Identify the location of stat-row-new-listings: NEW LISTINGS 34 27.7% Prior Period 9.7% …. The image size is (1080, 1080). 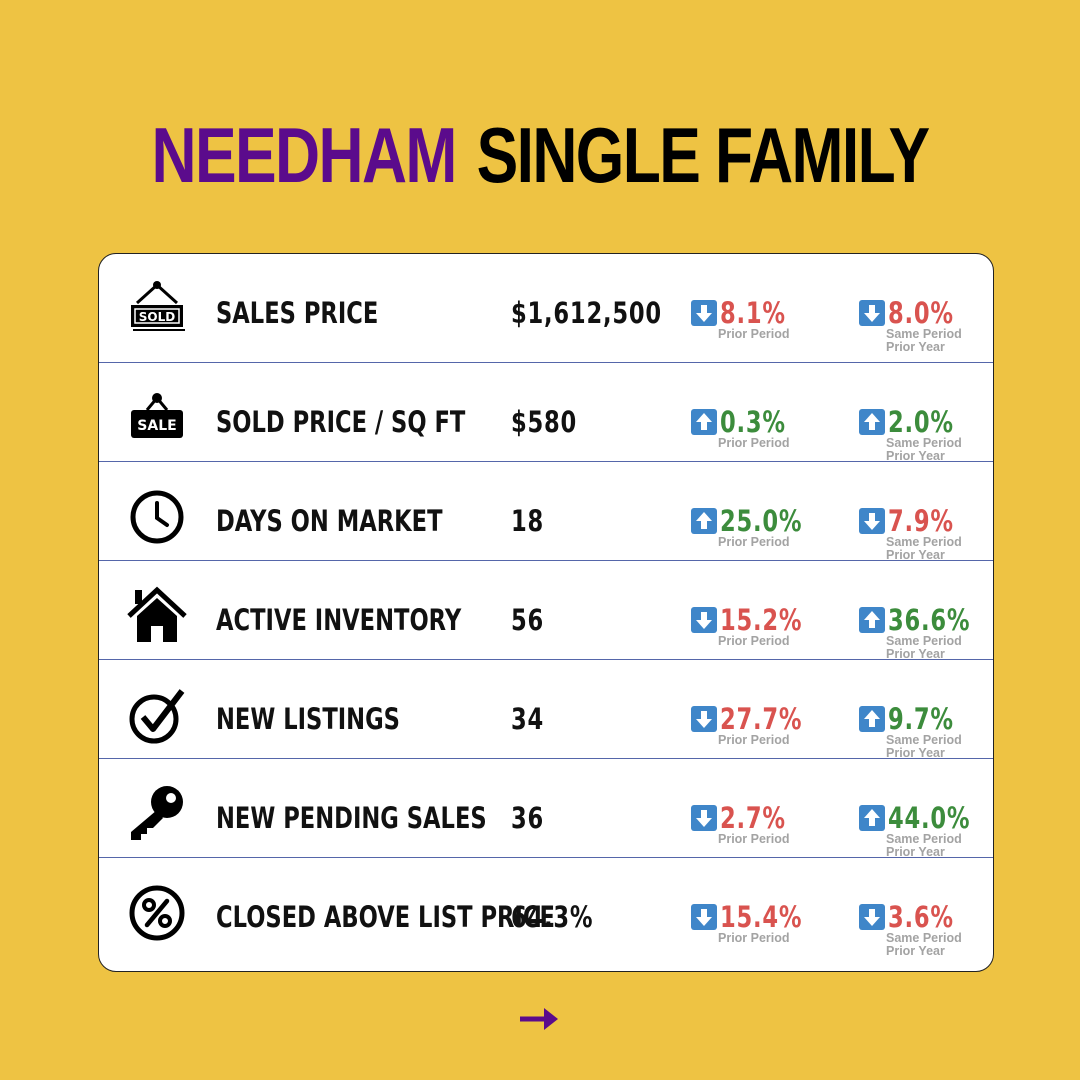
(546, 709).